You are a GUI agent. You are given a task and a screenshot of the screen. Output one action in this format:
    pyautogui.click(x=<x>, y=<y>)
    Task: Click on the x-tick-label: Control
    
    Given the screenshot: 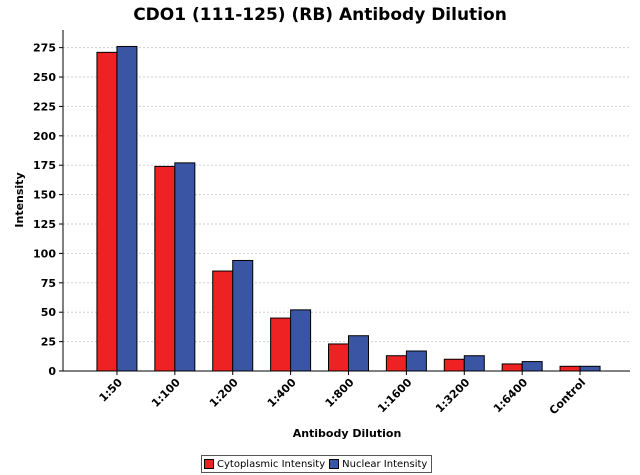 What is the action you would take?
    pyautogui.click(x=567, y=396)
    